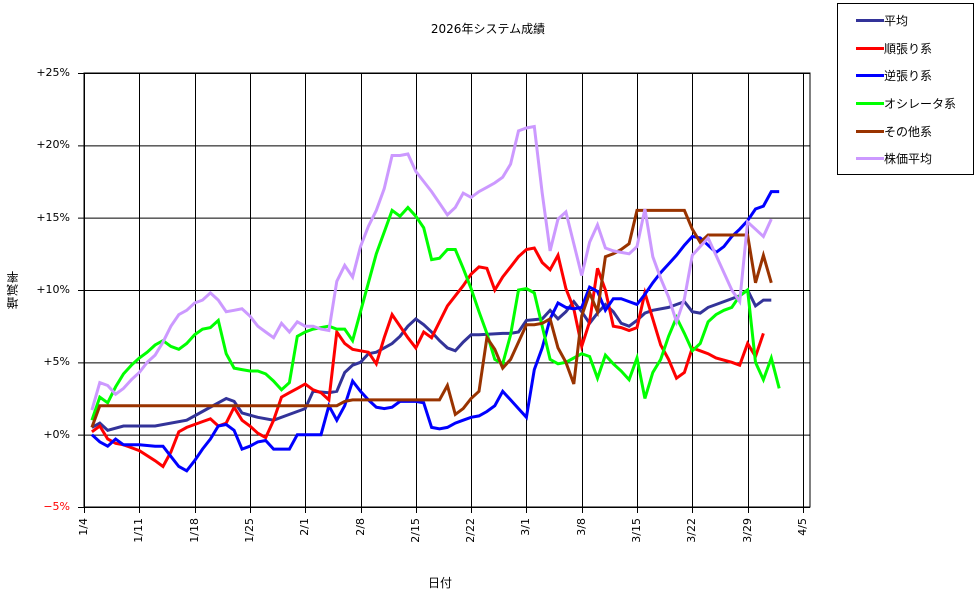  I want to click on legend-label: 順張り系, so click(908, 48).